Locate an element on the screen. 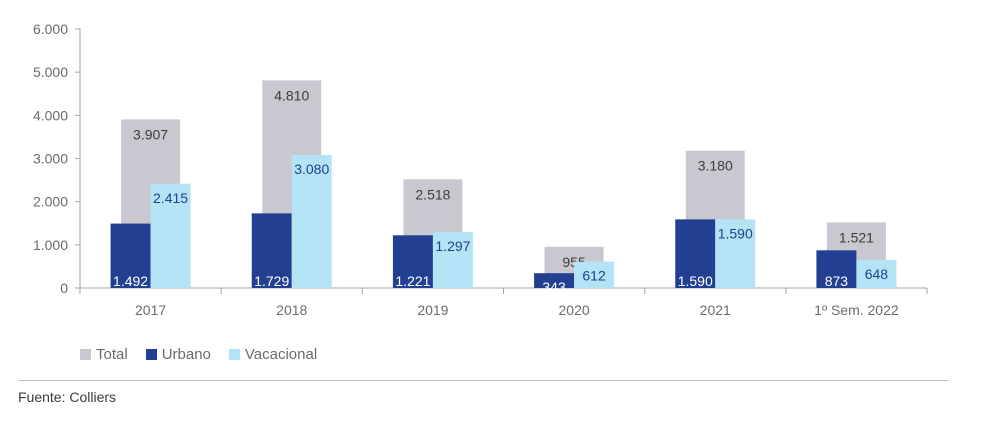 The image size is (1000, 434). data-label-urbano: 873 is located at coordinates (837, 281).